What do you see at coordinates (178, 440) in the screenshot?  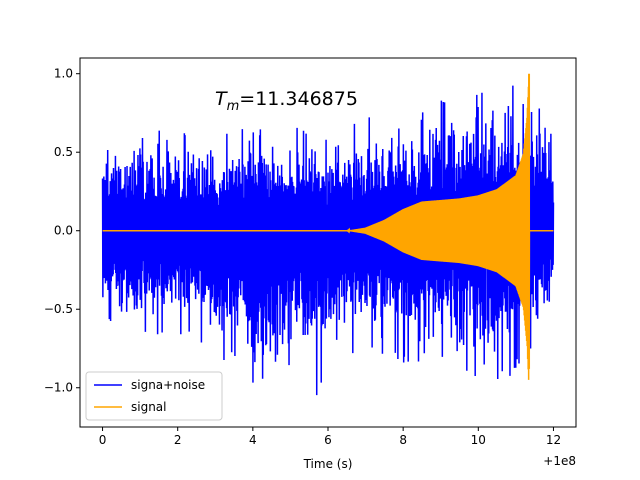 I see `x-tick-label: 2` at bounding box center [178, 440].